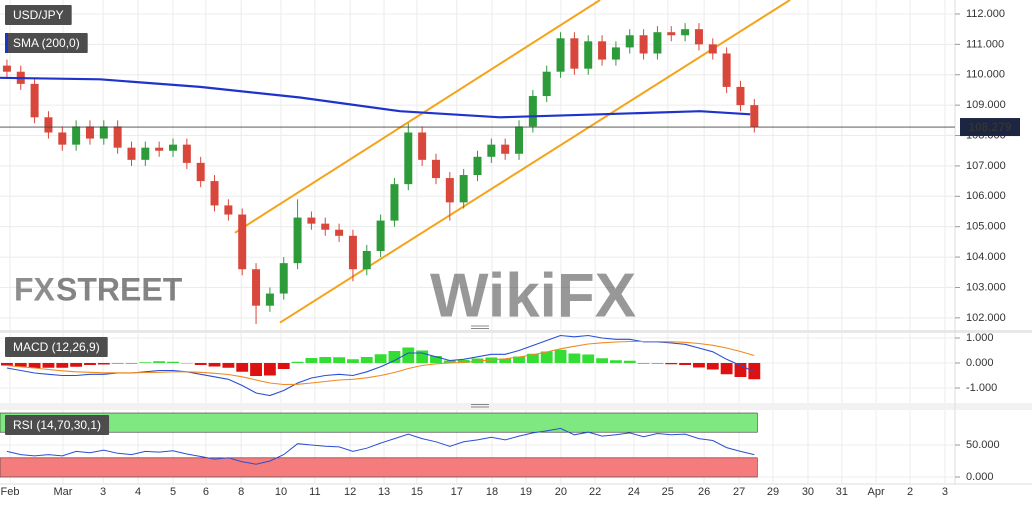 The image size is (1032, 505). What do you see at coordinates (384, 492) in the screenshot?
I see `x-tick-label: 13` at bounding box center [384, 492].